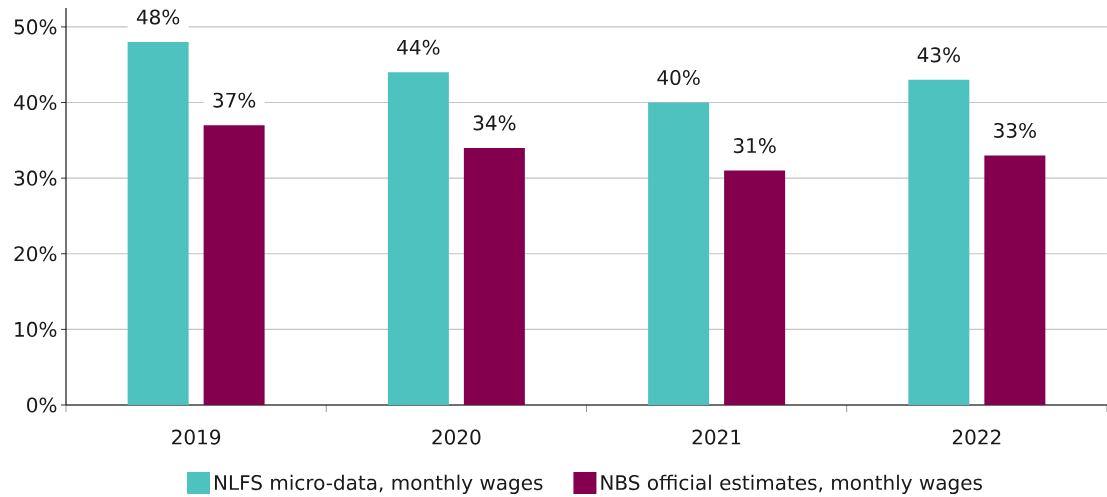 The image size is (1107, 497). Describe the element at coordinates (716, 437) in the screenshot. I see `x-tick-label: 2021` at that location.